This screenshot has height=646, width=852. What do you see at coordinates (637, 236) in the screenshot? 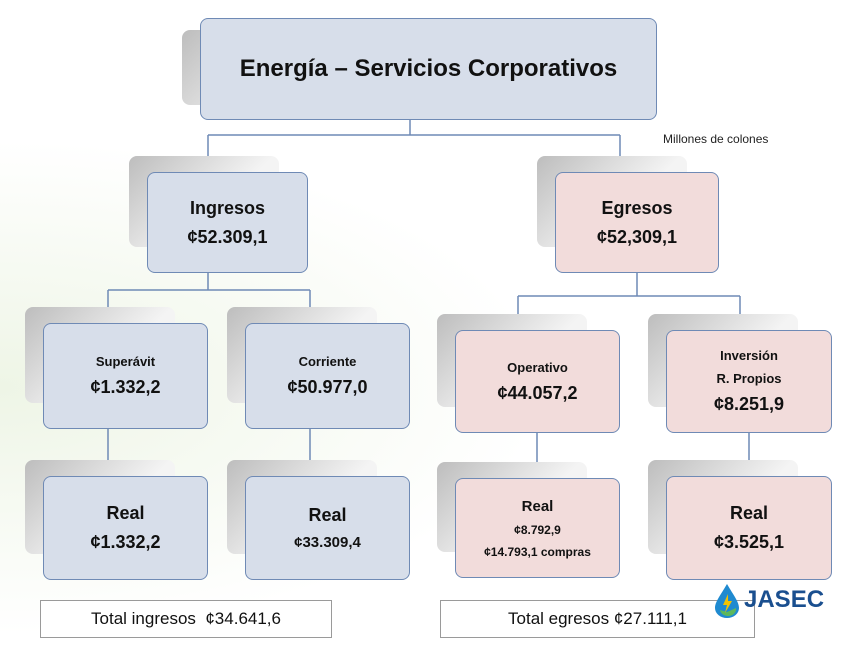
I see `node-text: ¢52,309,1` at bounding box center [637, 236].